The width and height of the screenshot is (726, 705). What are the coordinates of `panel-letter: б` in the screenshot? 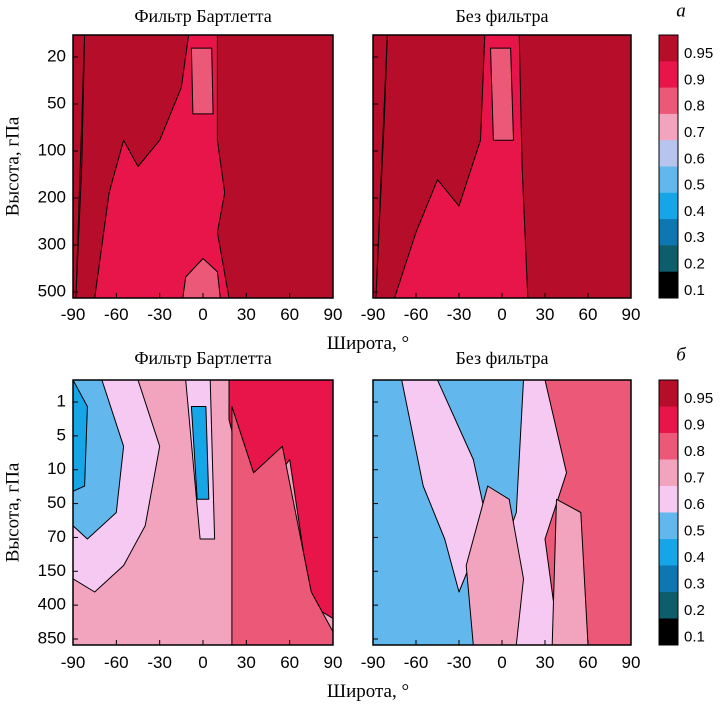 It's located at (681, 354).